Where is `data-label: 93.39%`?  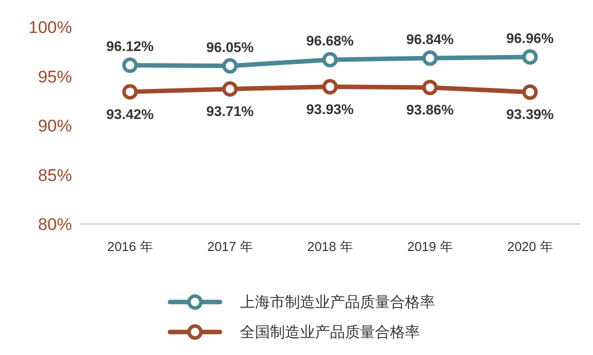
data-label: 93.39% is located at coordinates (530, 114).